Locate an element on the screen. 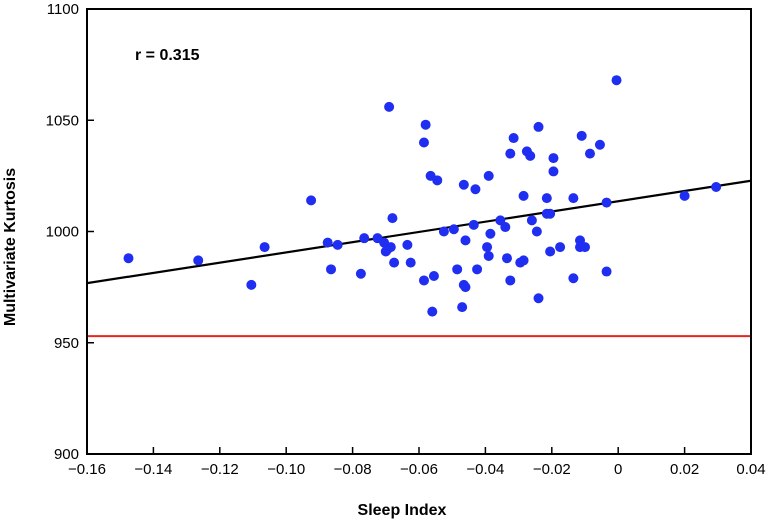 The height and width of the screenshot is (521, 768). y-axis-ticks: 900 950 1000 1050 1100 is located at coordinates (70, 232).